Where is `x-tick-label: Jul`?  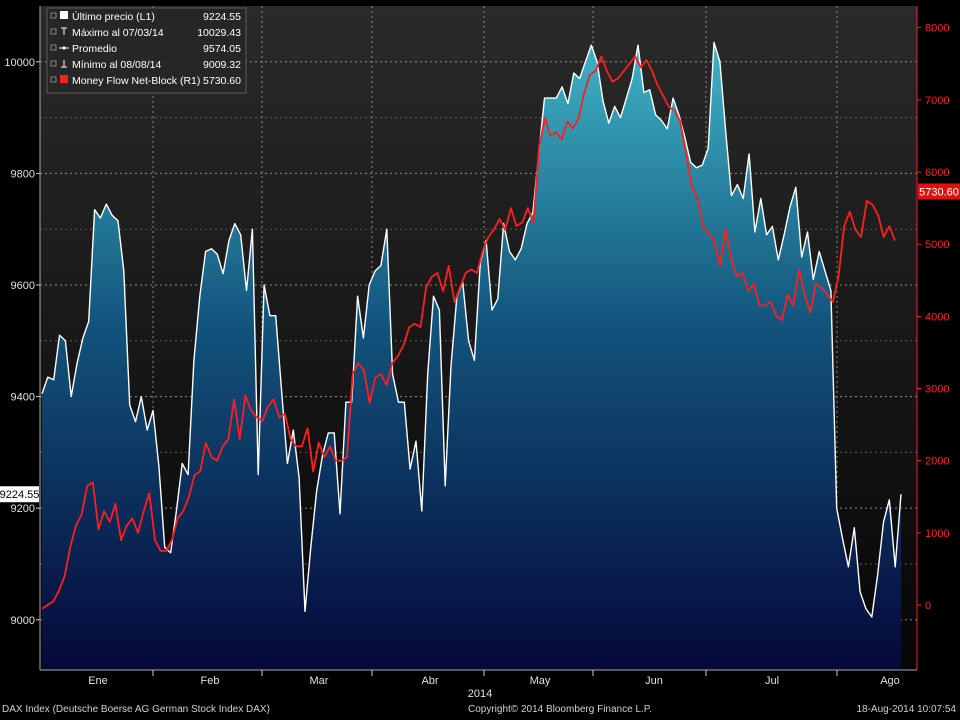
x-tick-label: Jul is located at coordinates (772, 681).